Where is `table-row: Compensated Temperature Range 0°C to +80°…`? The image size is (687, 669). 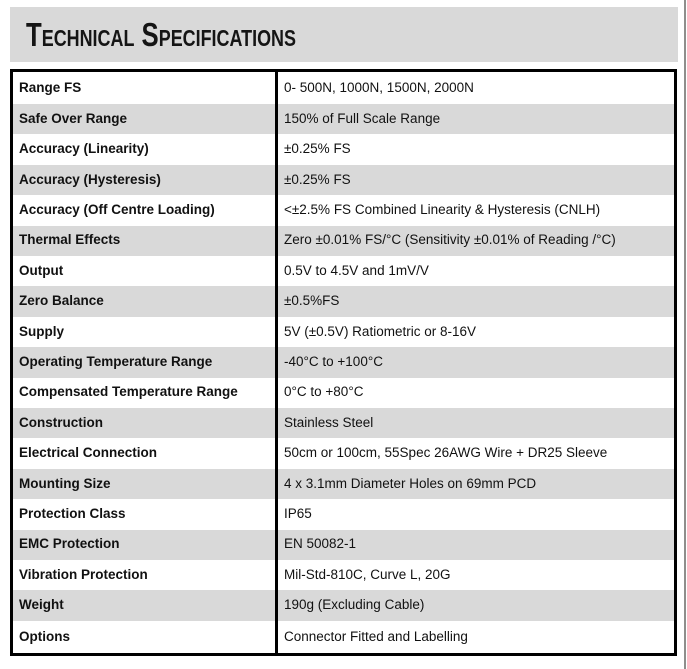 table-row: Compensated Temperature Range 0°C to +80°… is located at coordinates (343, 393).